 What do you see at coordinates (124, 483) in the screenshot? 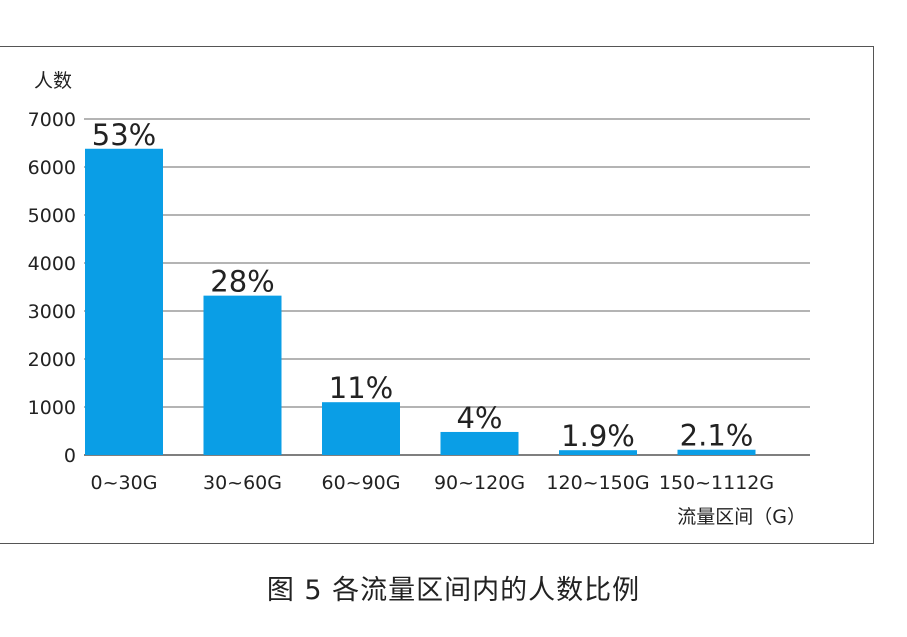
I see `x-category-label: 0~30G` at bounding box center [124, 483].